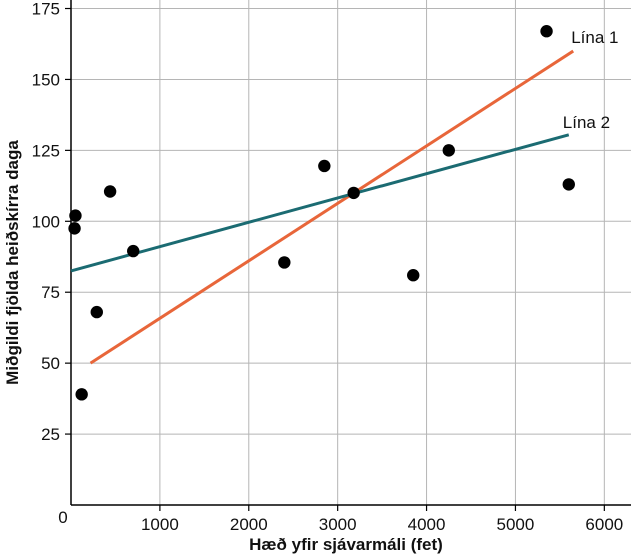 This screenshot has height=555, width=631. Describe the element at coordinates (62, 517) in the screenshot. I see `origin-label: 0` at that location.